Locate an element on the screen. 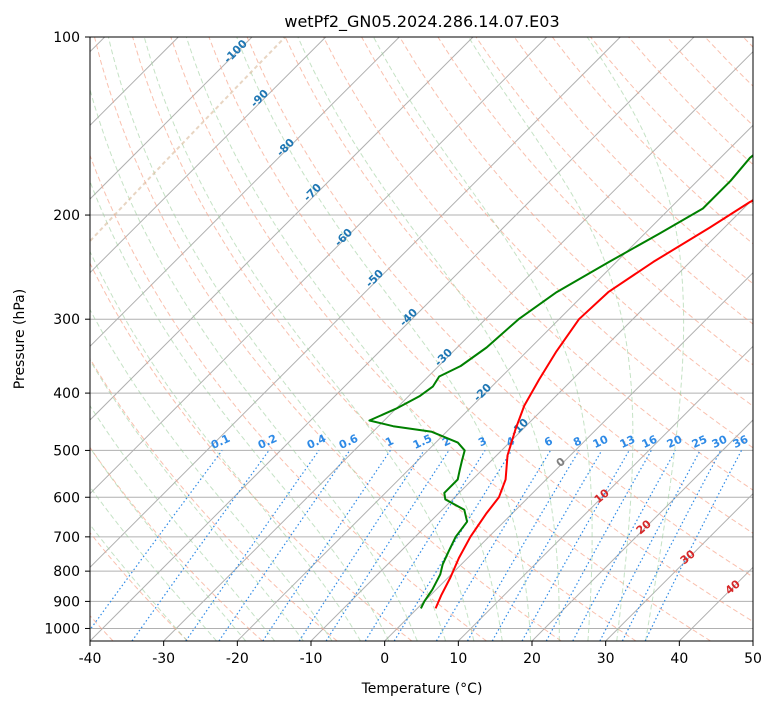 Image resolution: width=775 pixels, height=708 pixels. y-tick-label: 200 is located at coordinates (66, 216).